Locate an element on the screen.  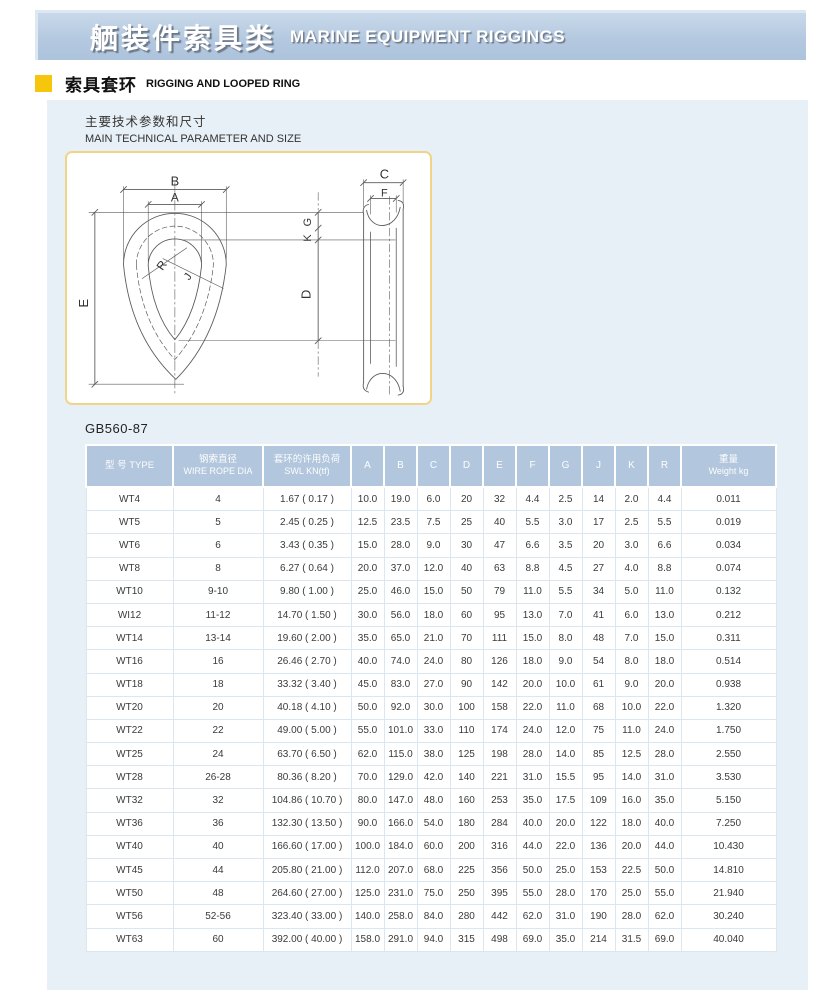
table-cell: 153 is located at coordinates (598, 870).